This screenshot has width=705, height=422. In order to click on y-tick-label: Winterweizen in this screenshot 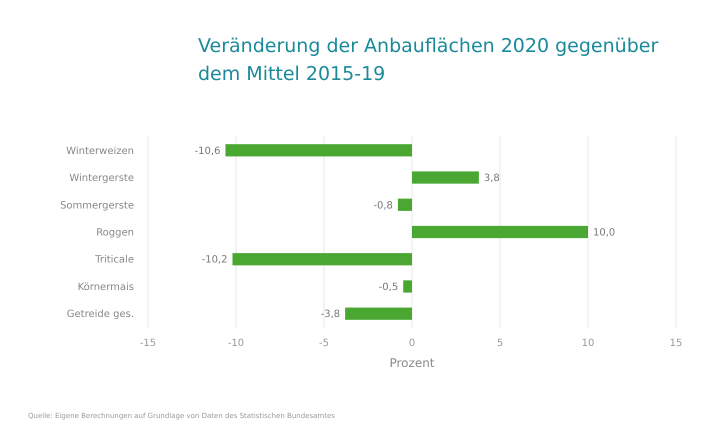, I will do `click(100, 151)`.